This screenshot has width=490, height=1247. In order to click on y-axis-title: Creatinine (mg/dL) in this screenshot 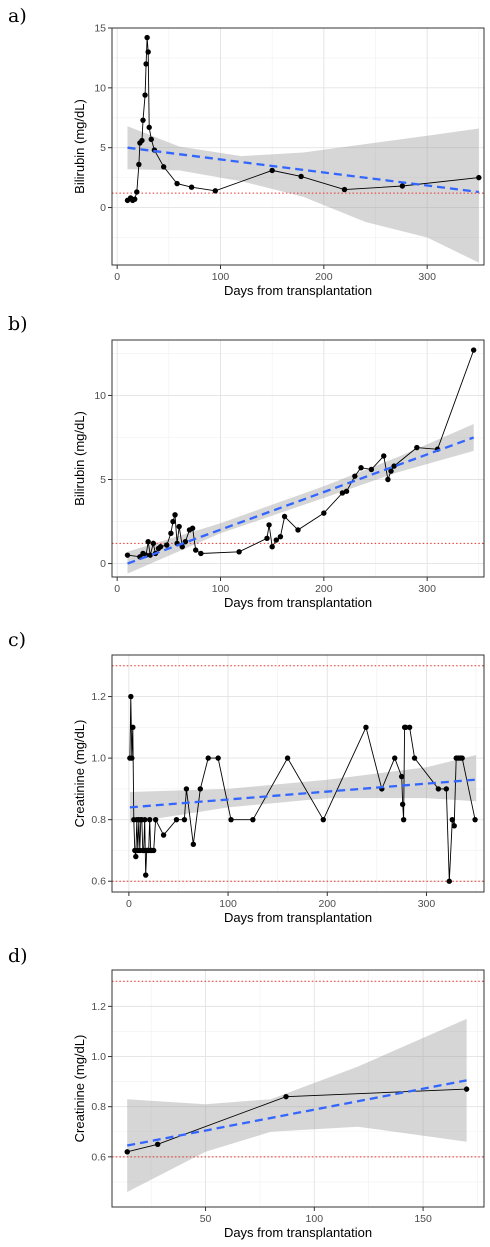, I will do `click(79, 1089)`.